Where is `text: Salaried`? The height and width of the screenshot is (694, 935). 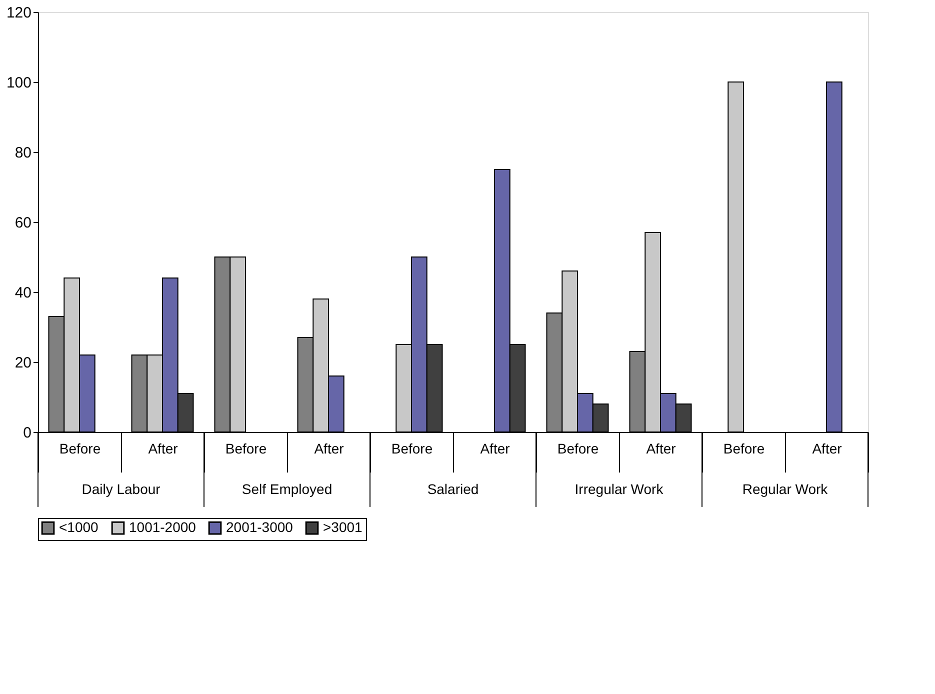
text: Salaried is located at coordinates (453, 489).